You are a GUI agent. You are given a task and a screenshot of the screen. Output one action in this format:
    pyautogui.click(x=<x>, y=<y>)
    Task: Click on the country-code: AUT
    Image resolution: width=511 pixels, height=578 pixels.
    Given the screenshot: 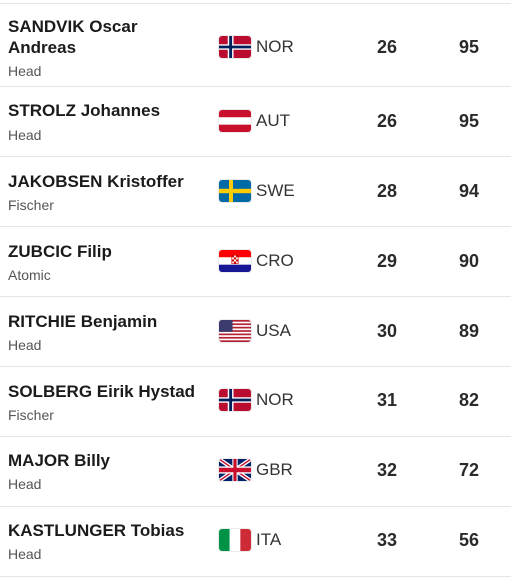 What is the action you would take?
    pyautogui.click(x=273, y=120)
    